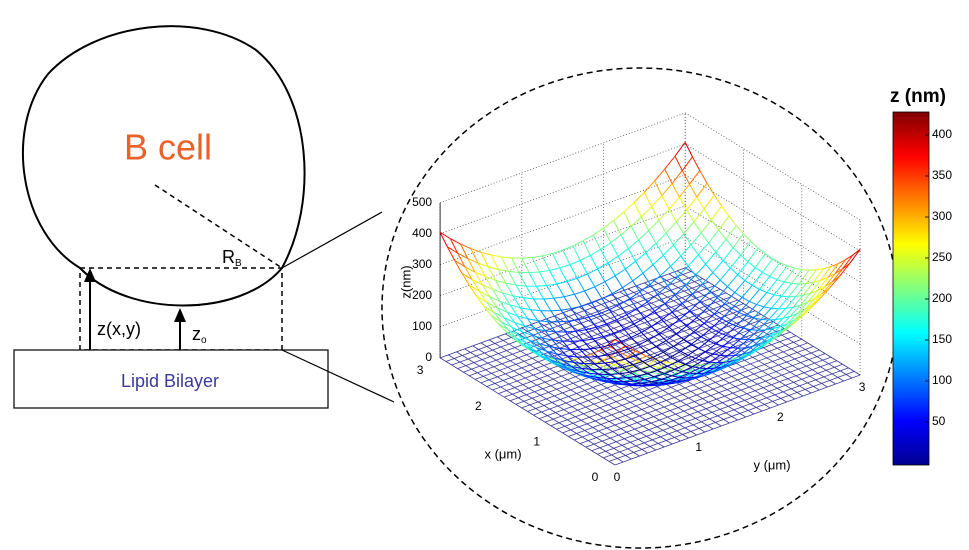 The image size is (969, 550). What do you see at coordinates (595, 477) in the screenshot?
I see `x-tick-label: 0` at bounding box center [595, 477].